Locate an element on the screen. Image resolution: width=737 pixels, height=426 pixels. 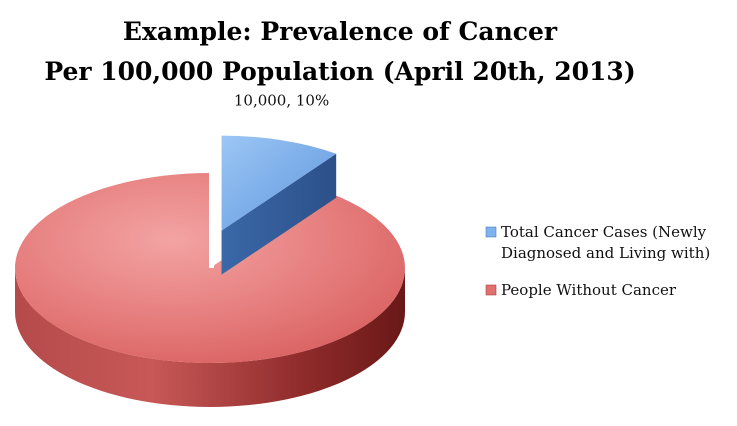
pie-slice-side is located at coordinates (279, 214).